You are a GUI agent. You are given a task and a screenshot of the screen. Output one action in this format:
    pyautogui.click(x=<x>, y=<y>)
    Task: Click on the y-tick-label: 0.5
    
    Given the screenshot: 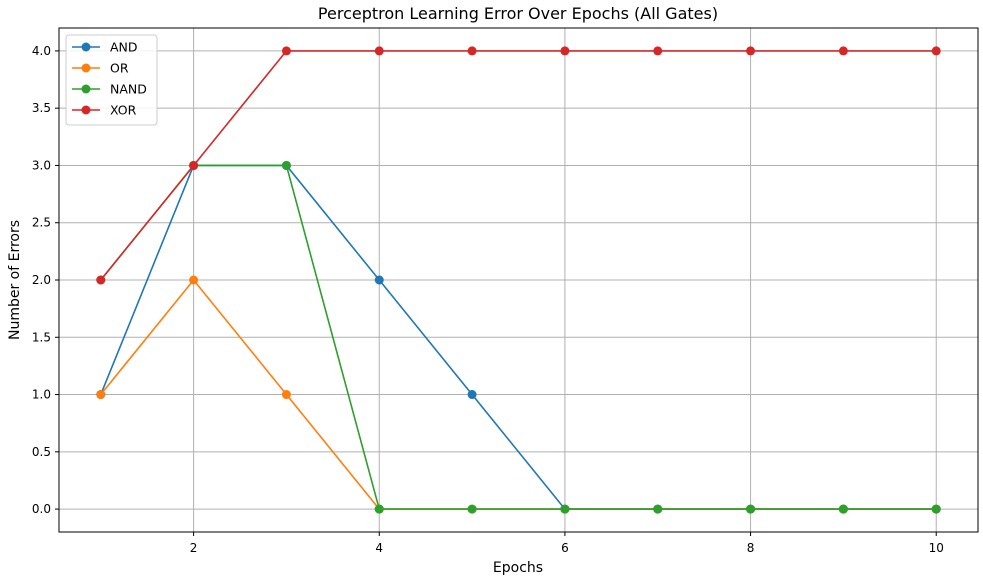 What is the action you would take?
    pyautogui.click(x=41, y=452)
    